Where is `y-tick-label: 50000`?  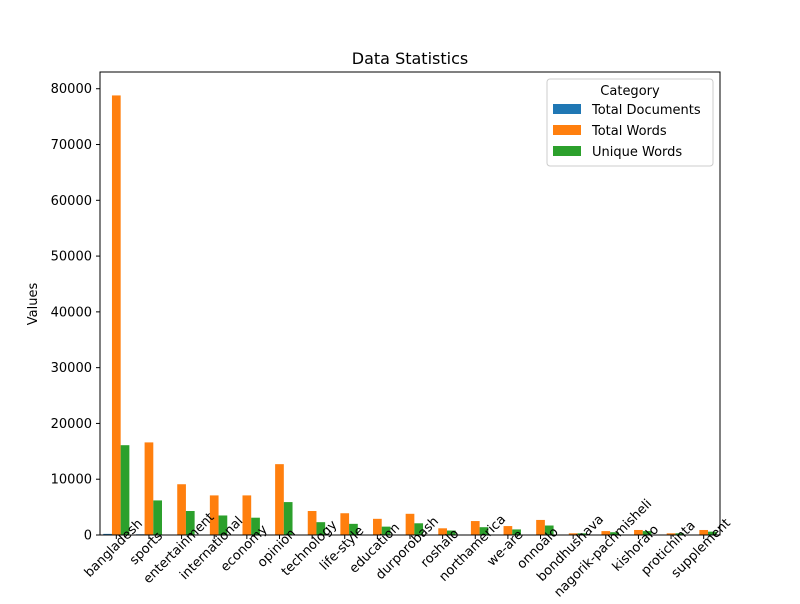 y-tick-label: 50000 is located at coordinates (71, 257).